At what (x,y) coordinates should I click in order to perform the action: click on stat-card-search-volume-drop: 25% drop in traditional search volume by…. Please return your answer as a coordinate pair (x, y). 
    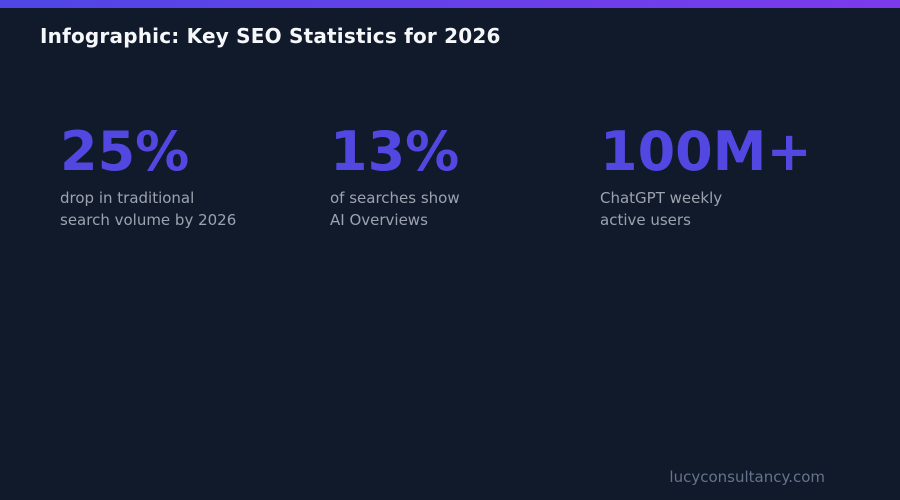
    Looking at the image, I should click on (190, 178).